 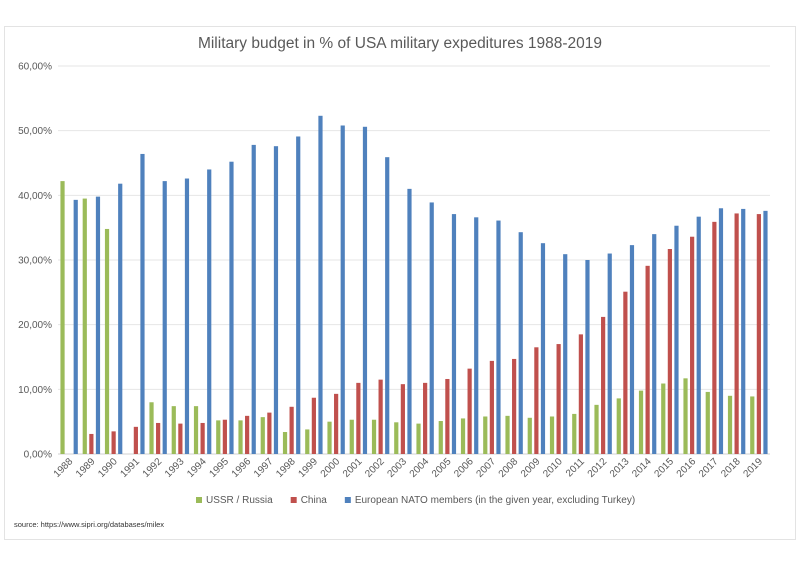 What do you see at coordinates (336, 423) in the screenshot?
I see `bar-china-2000` at bounding box center [336, 423].